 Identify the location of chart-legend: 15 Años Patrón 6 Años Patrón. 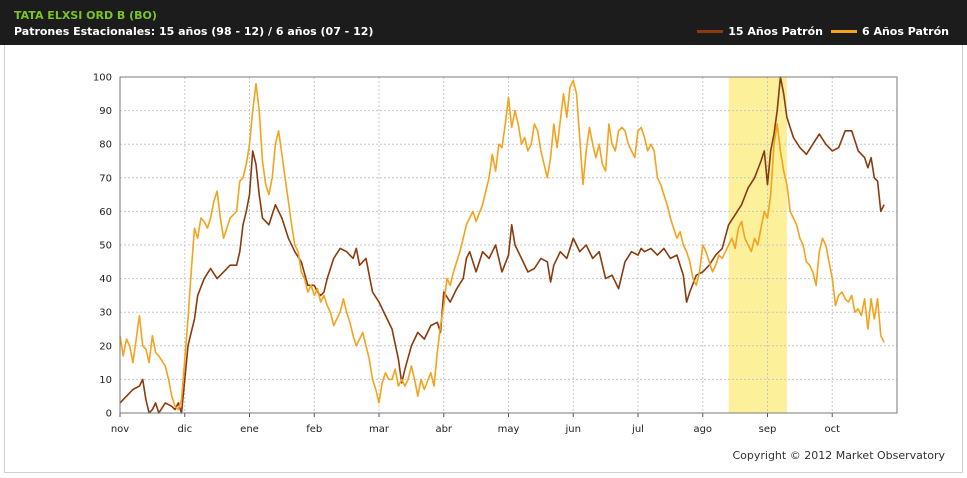
(819, 31).